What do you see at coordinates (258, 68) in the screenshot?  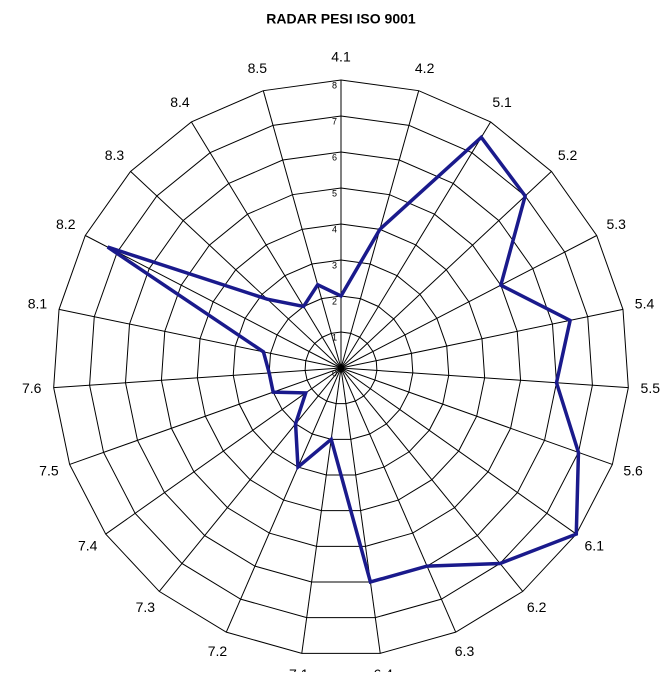 I see `category-label: 8.5` at bounding box center [258, 68].